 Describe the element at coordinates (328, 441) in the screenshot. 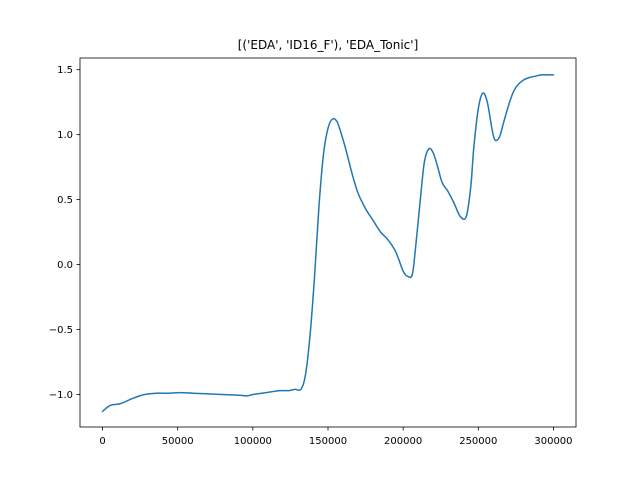

I see `x-tick-label: 150000` at that location.